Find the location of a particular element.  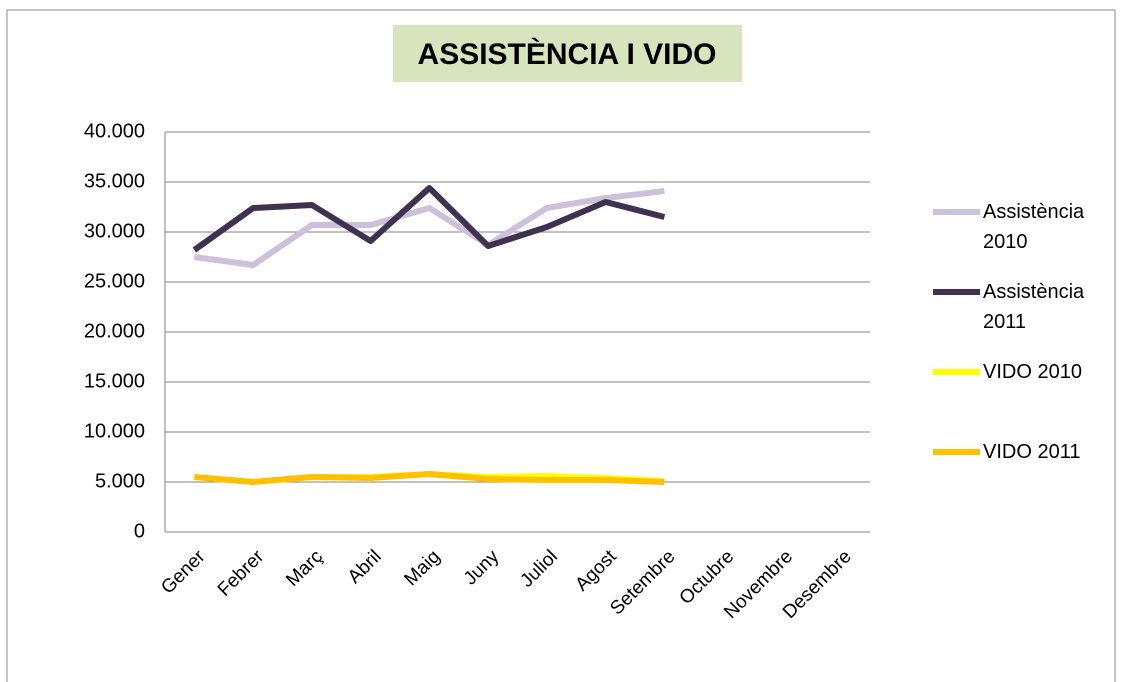

y-tick-label: 25.000 is located at coordinates (114, 281).